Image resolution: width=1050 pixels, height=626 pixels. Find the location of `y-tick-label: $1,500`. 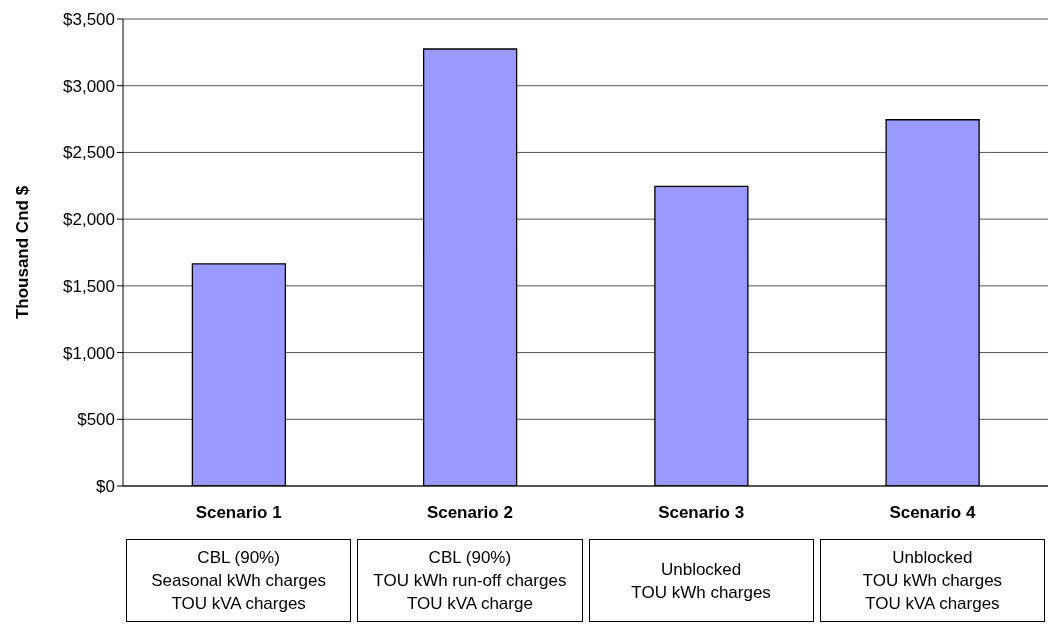

y-tick-label: $1,500 is located at coordinates (89, 286).